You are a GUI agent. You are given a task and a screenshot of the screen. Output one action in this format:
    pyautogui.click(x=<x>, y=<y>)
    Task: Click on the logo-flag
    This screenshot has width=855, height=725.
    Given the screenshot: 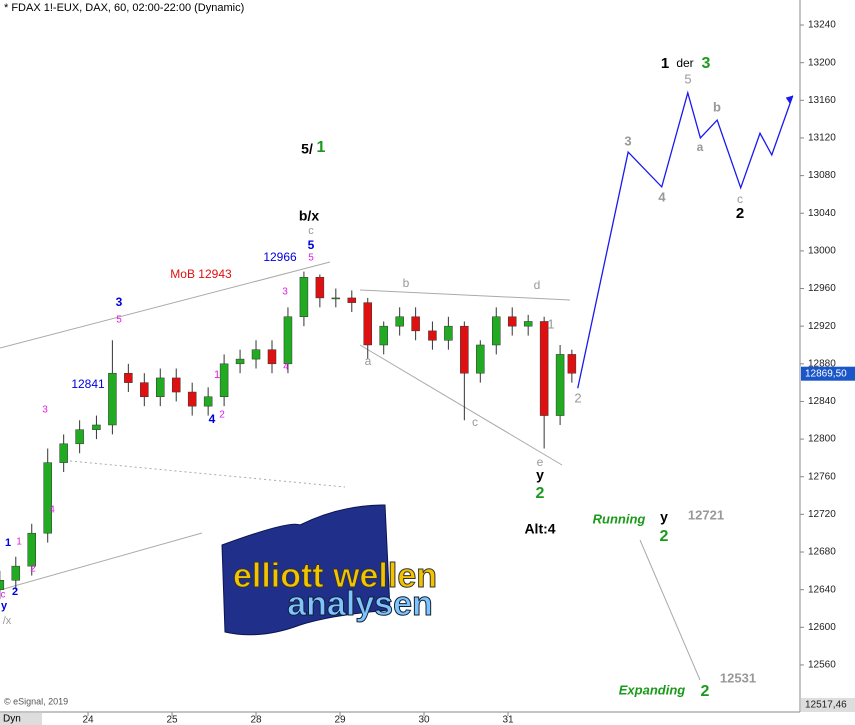 What is the action you would take?
    pyautogui.click(x=306, y=570)
    